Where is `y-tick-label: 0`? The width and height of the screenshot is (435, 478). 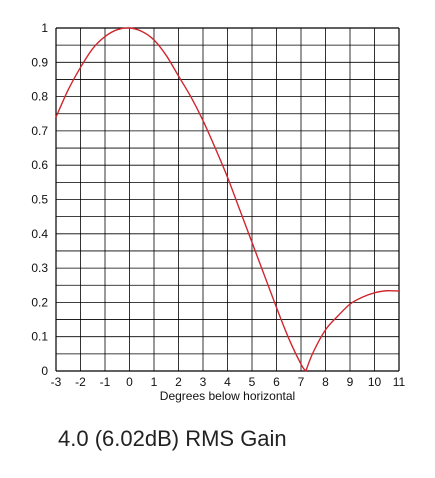
y-tick-label: 0 is located at coordinates (44, 371).